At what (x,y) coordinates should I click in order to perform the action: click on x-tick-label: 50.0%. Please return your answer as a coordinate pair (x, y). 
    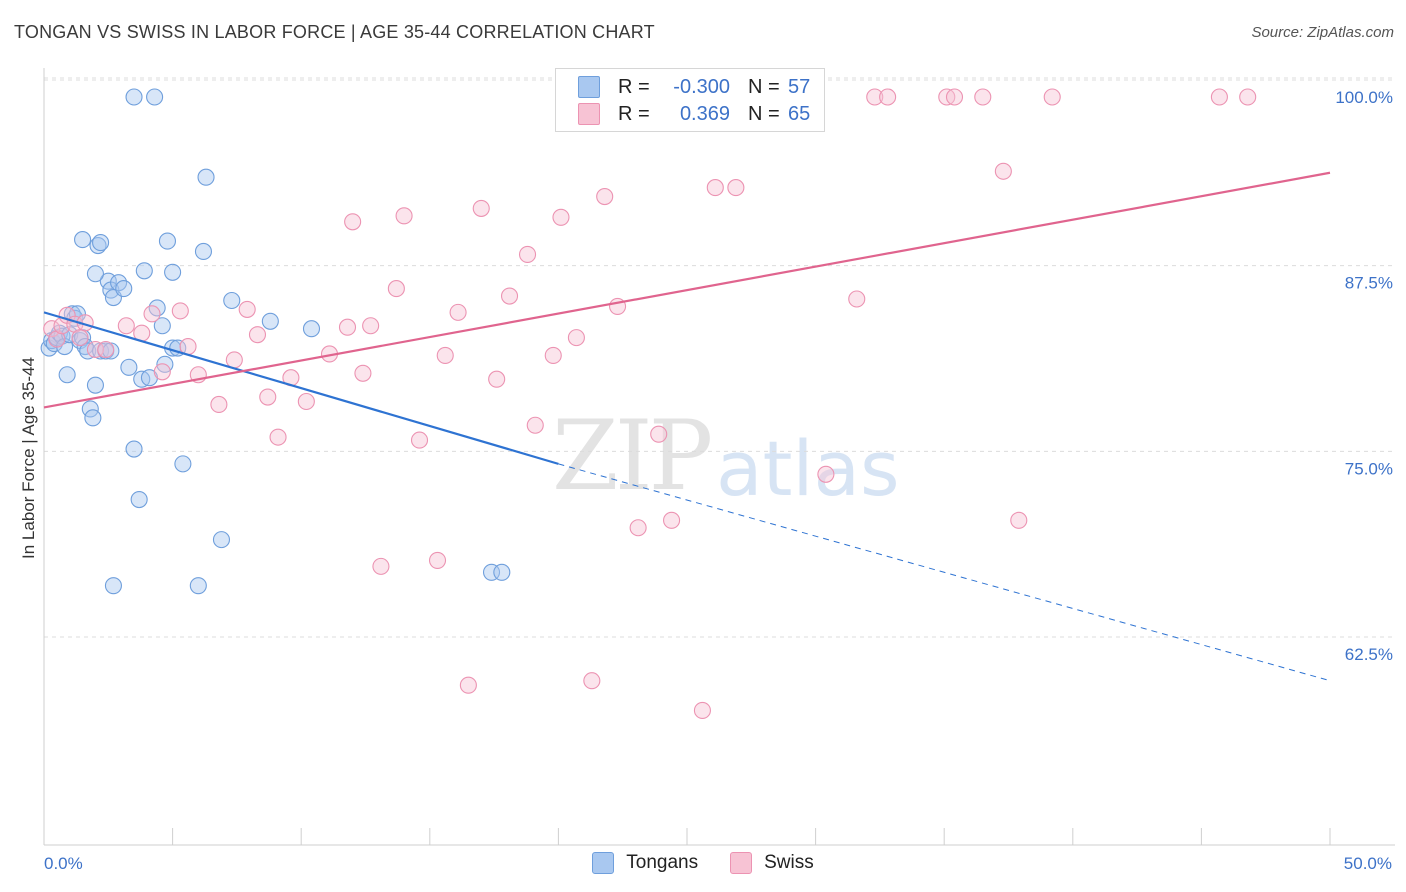
    Looking at the image, I should click on (1368, 863).